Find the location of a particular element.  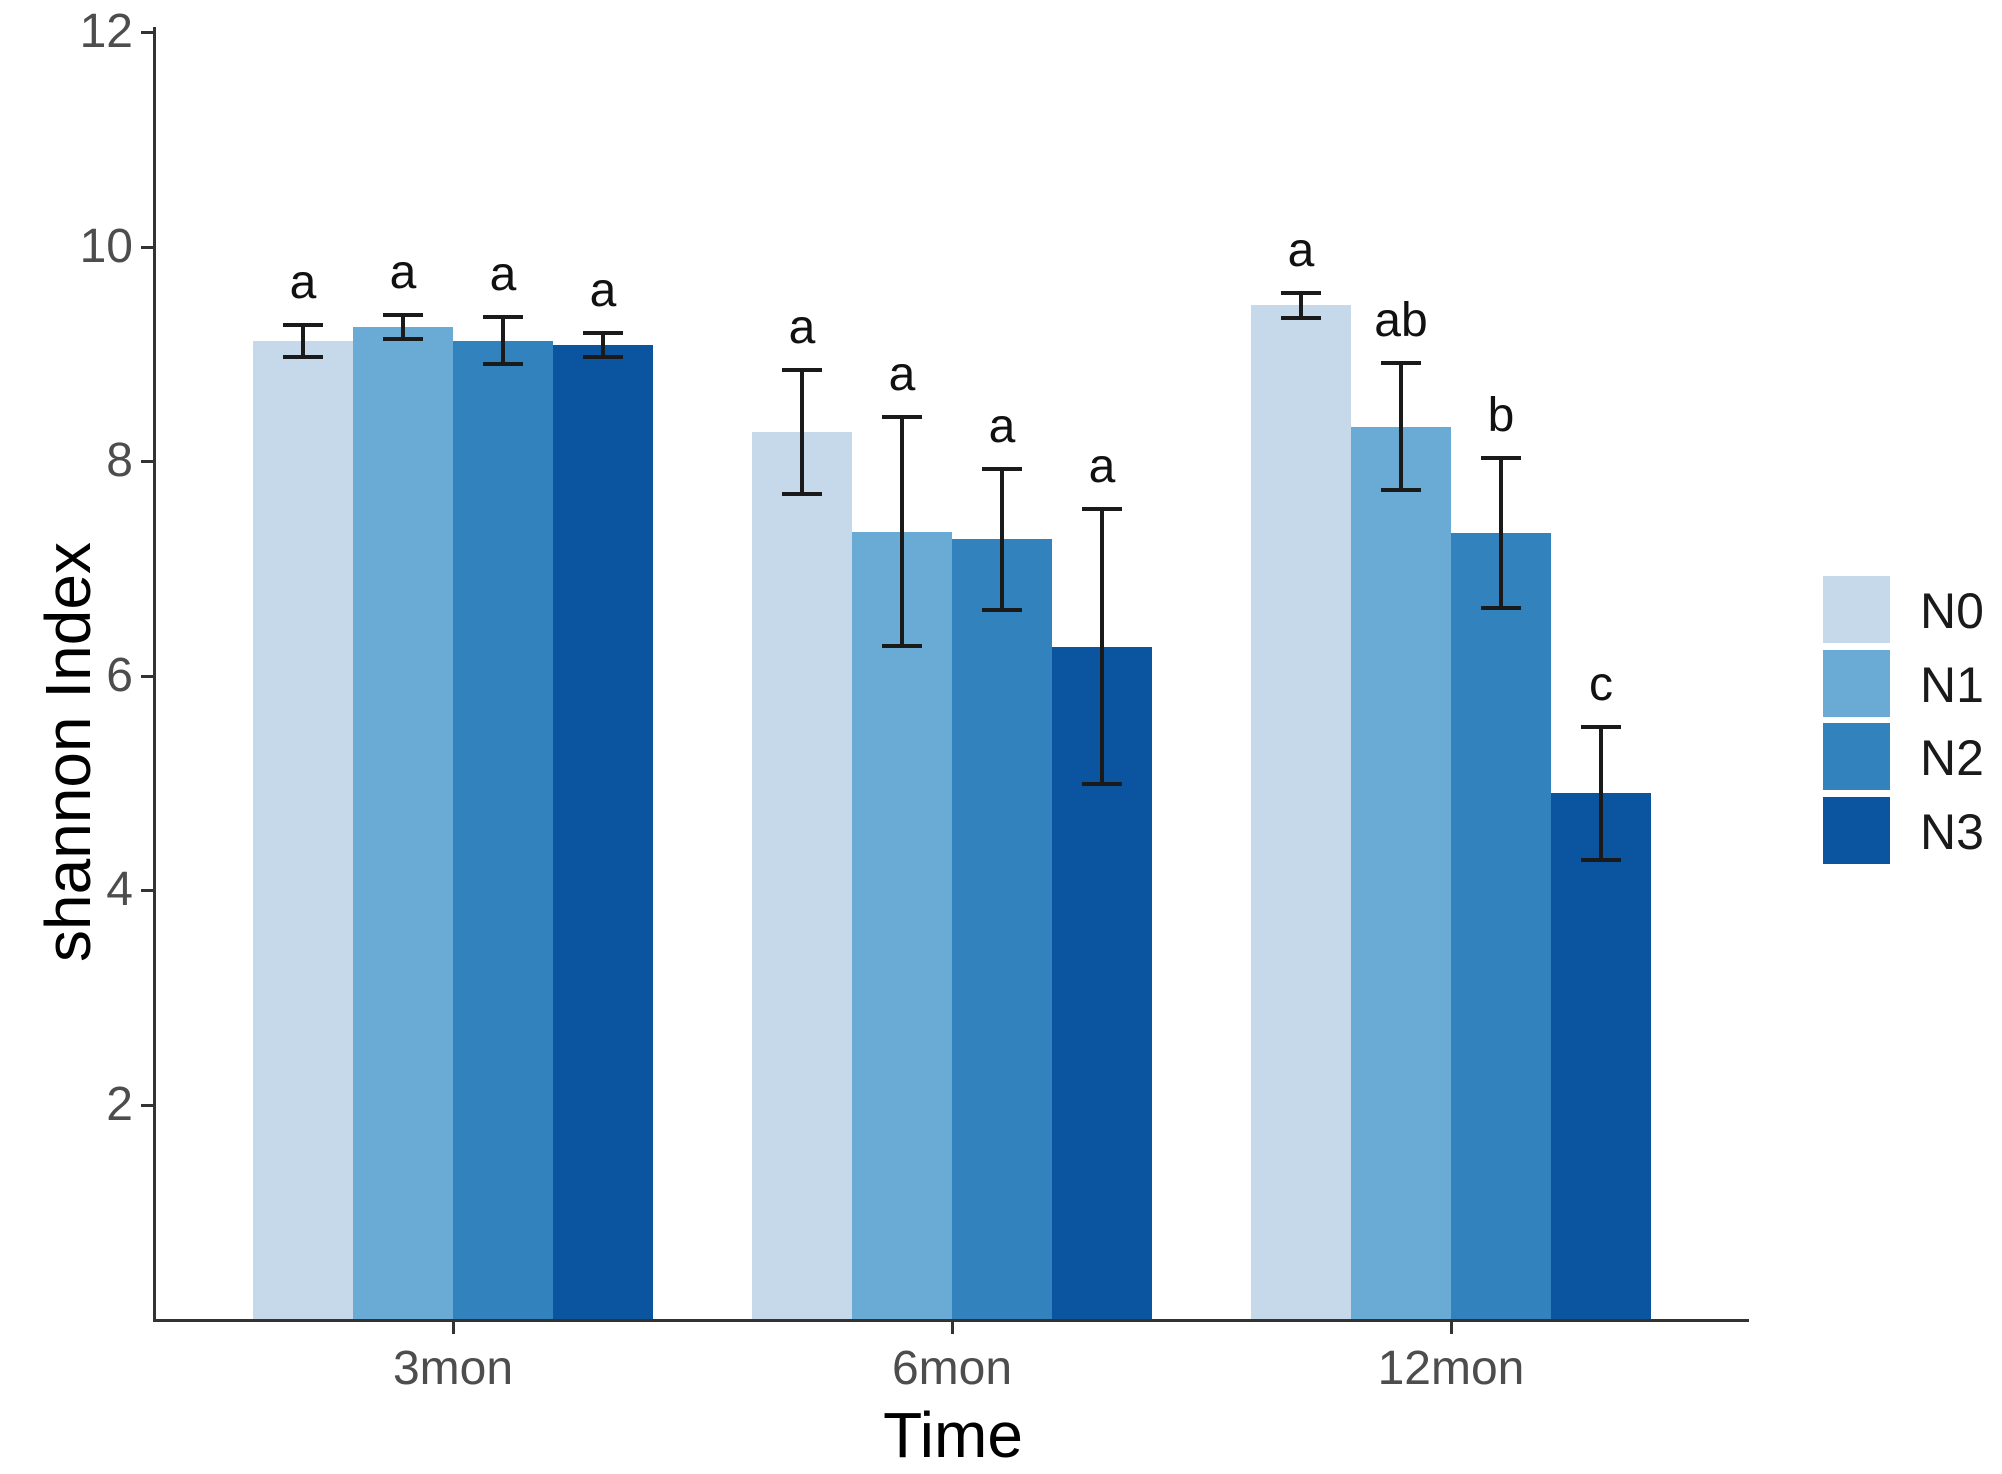

error-bar-cap-top-3mon-N3 is located at coordinates (603, 333).